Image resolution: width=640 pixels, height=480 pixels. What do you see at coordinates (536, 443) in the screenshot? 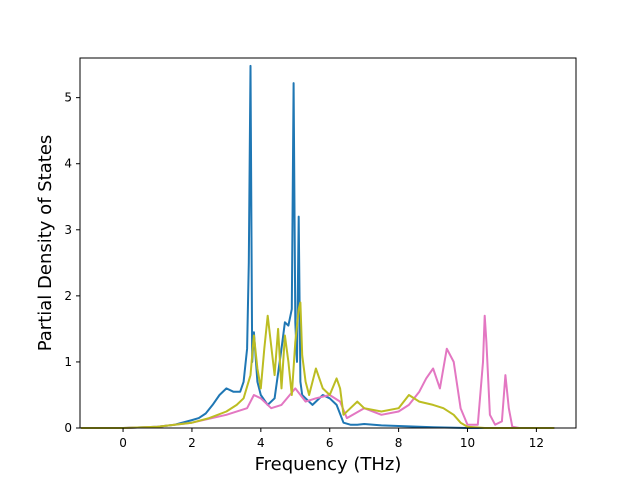
I see `x-tick-label: 12` at bounding box center [536, 443].